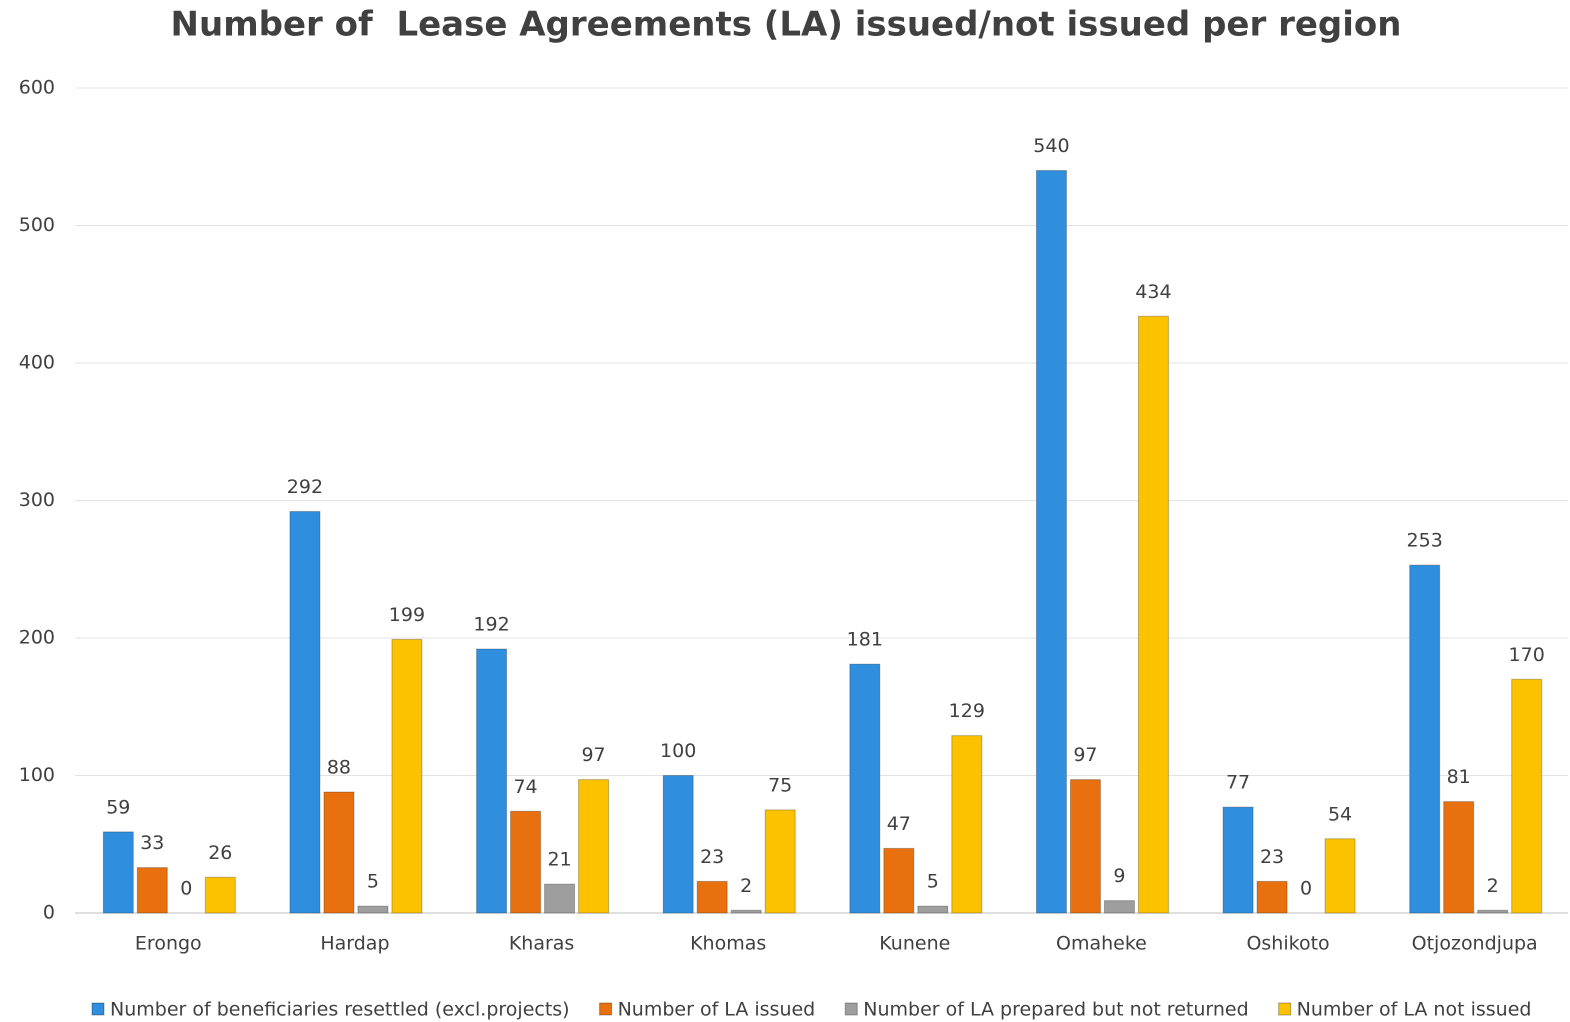 This screenshot has width=1570, height=1022. What do you see at coordinates (1340, 814) in the screenshot?
I see `data-label: 54` at bounding box center [1340, 814].